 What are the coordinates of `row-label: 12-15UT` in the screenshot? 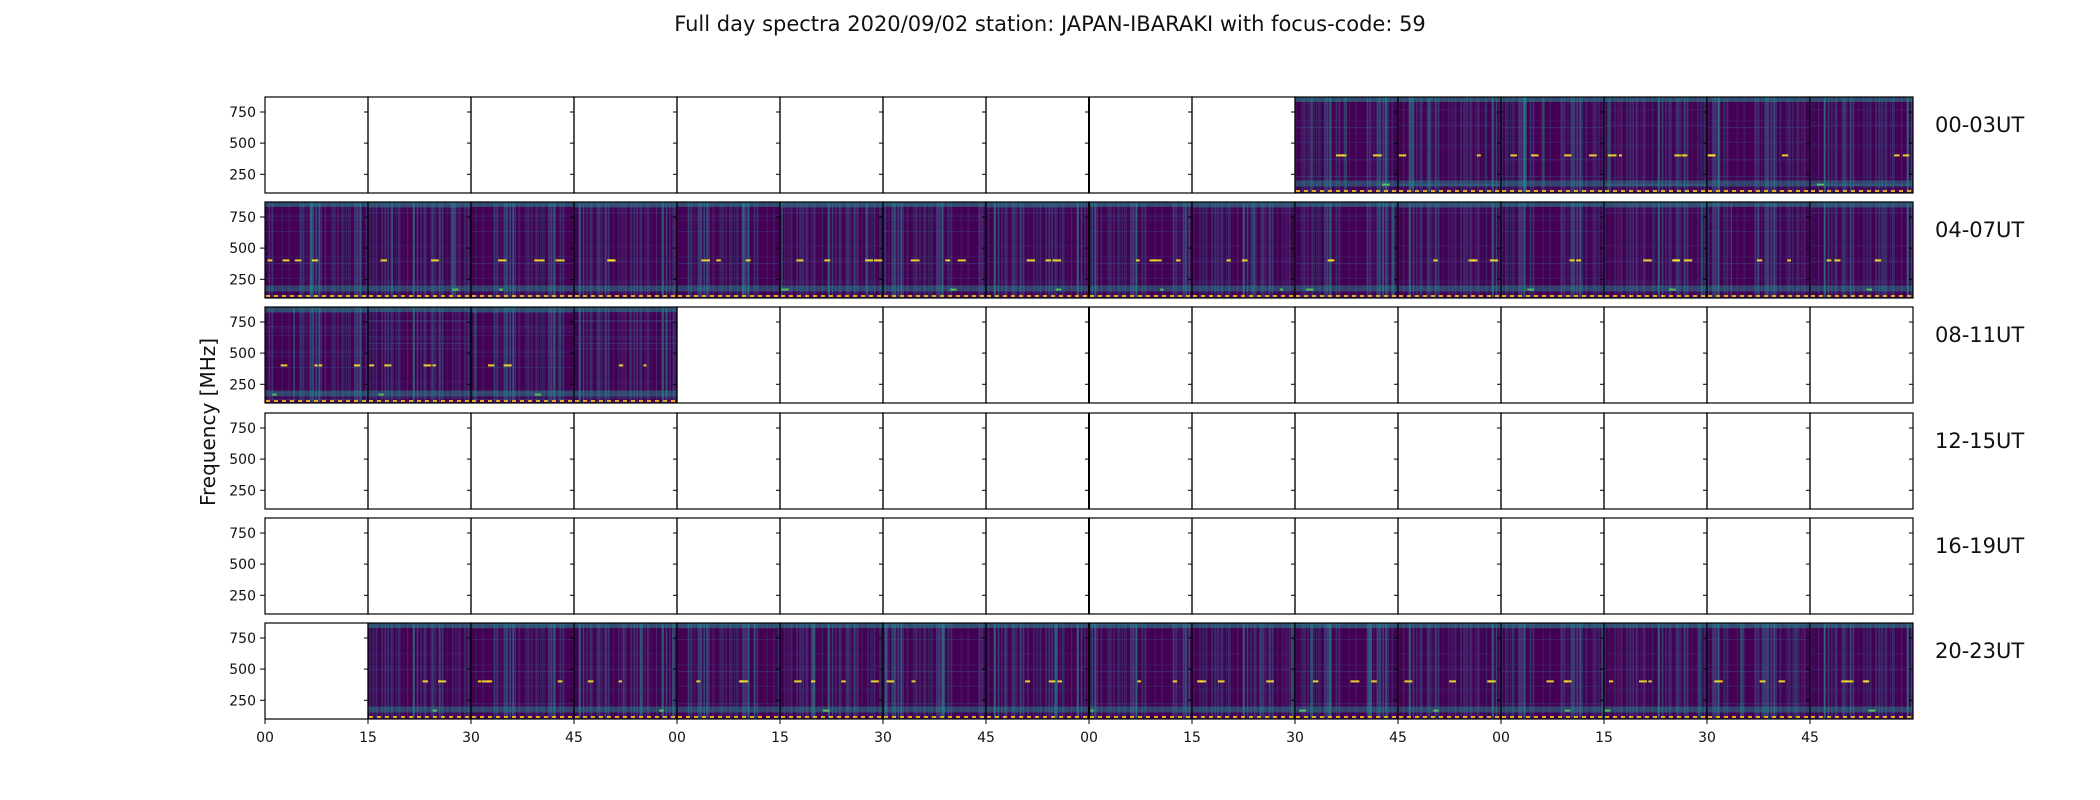 It's located at (1979, 441).